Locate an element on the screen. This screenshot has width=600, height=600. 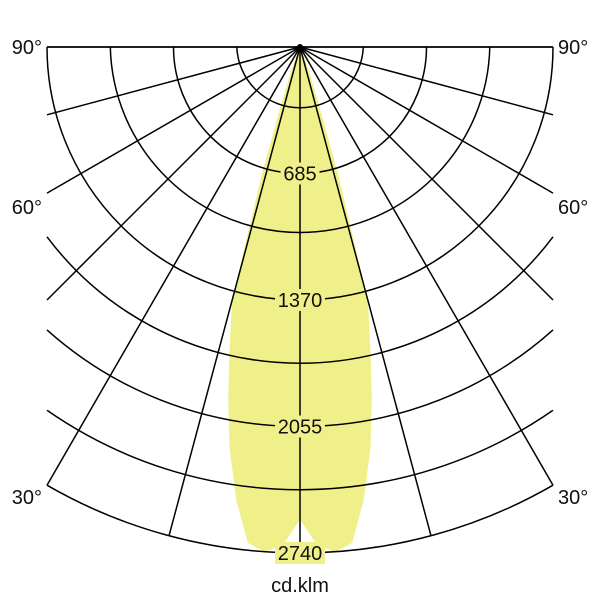
radial-tick-label: 2740 is located at coordinates (300, 554).